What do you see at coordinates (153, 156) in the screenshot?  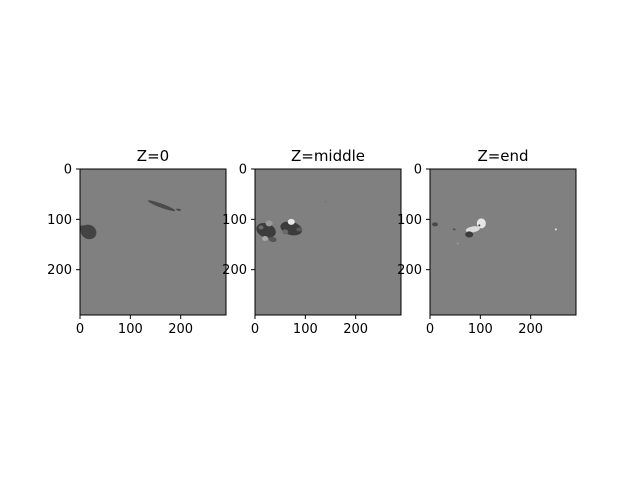 I see `subplot-title: Z=0` at bounding box center [153, 156].